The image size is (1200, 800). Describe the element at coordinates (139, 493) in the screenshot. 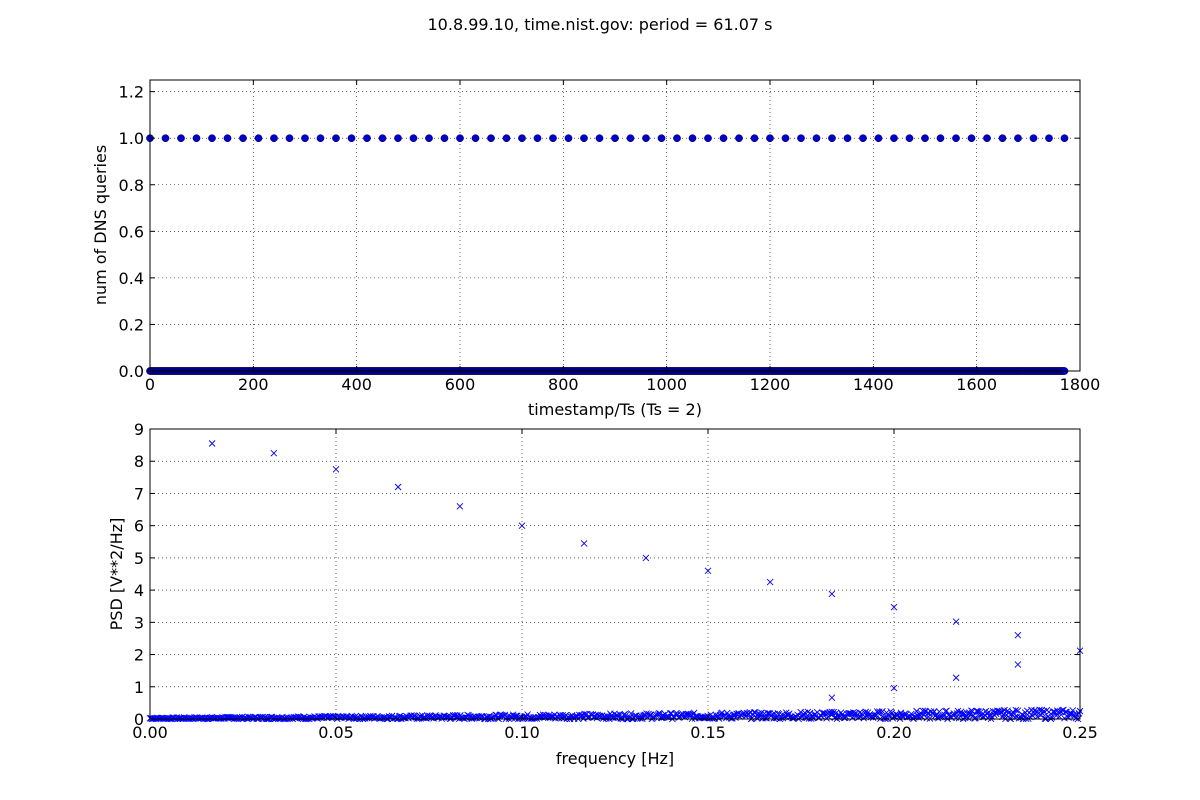

I see `bottom-plot-y-tick-label: 7` at that location.